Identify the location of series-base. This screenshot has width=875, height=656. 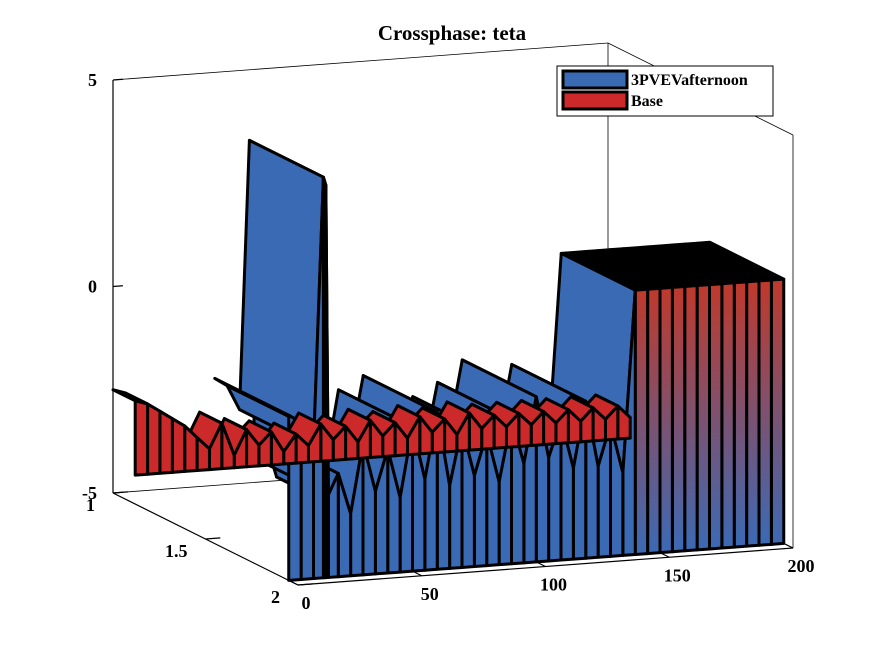
(371, 432).